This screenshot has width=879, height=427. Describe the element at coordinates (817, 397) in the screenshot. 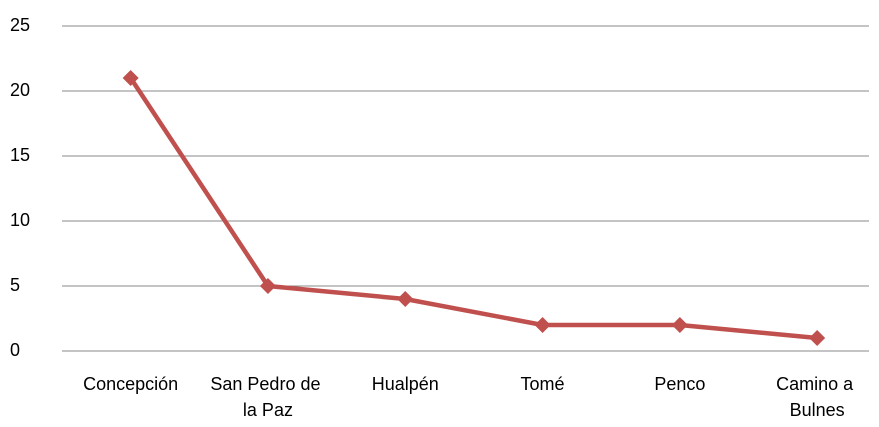

I see `x-tick-label: Camino a Bulnes` at that location.